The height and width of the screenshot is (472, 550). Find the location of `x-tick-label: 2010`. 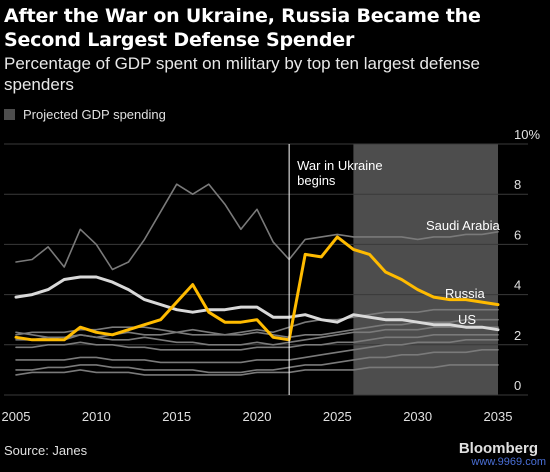

x-tick-label: 2010 is located at coordinates (96, 416).